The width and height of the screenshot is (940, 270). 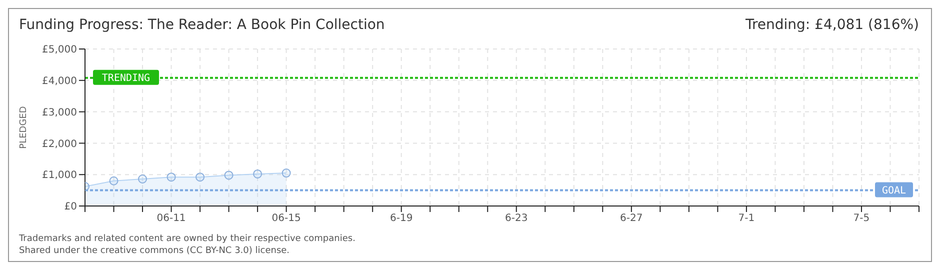 I want to click on chart-title: Funding Progress: The Reader: A Book Pin Collection, so click(x=202, y=25).